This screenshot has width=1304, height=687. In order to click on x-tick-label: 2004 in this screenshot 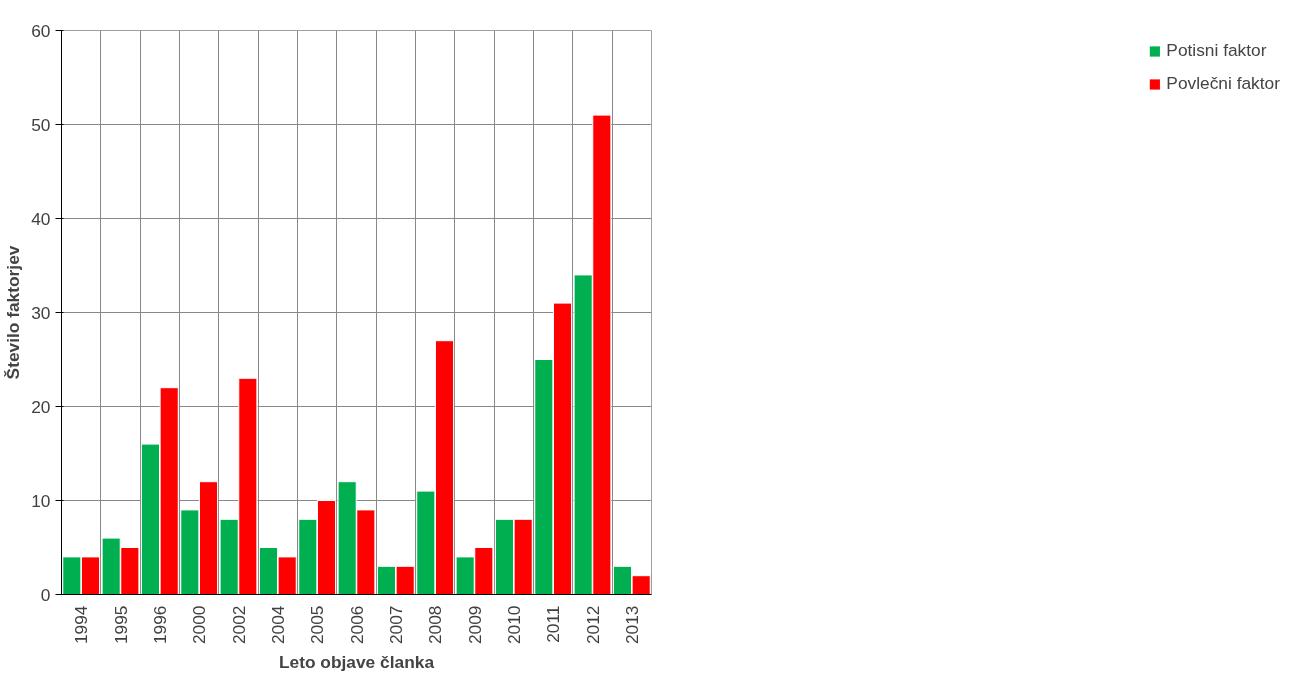, I will do `click(277, 625)`.